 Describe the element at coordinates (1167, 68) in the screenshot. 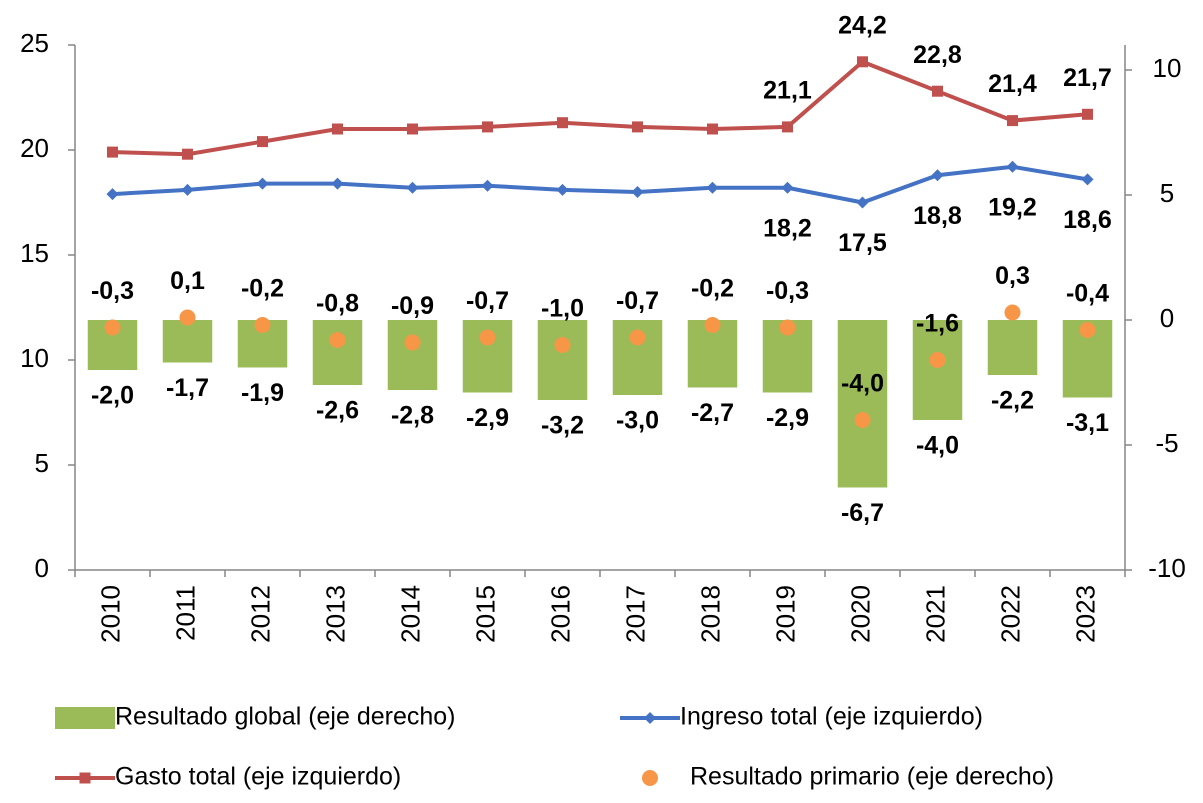

I see `y2-tick-label: 10` at that location.